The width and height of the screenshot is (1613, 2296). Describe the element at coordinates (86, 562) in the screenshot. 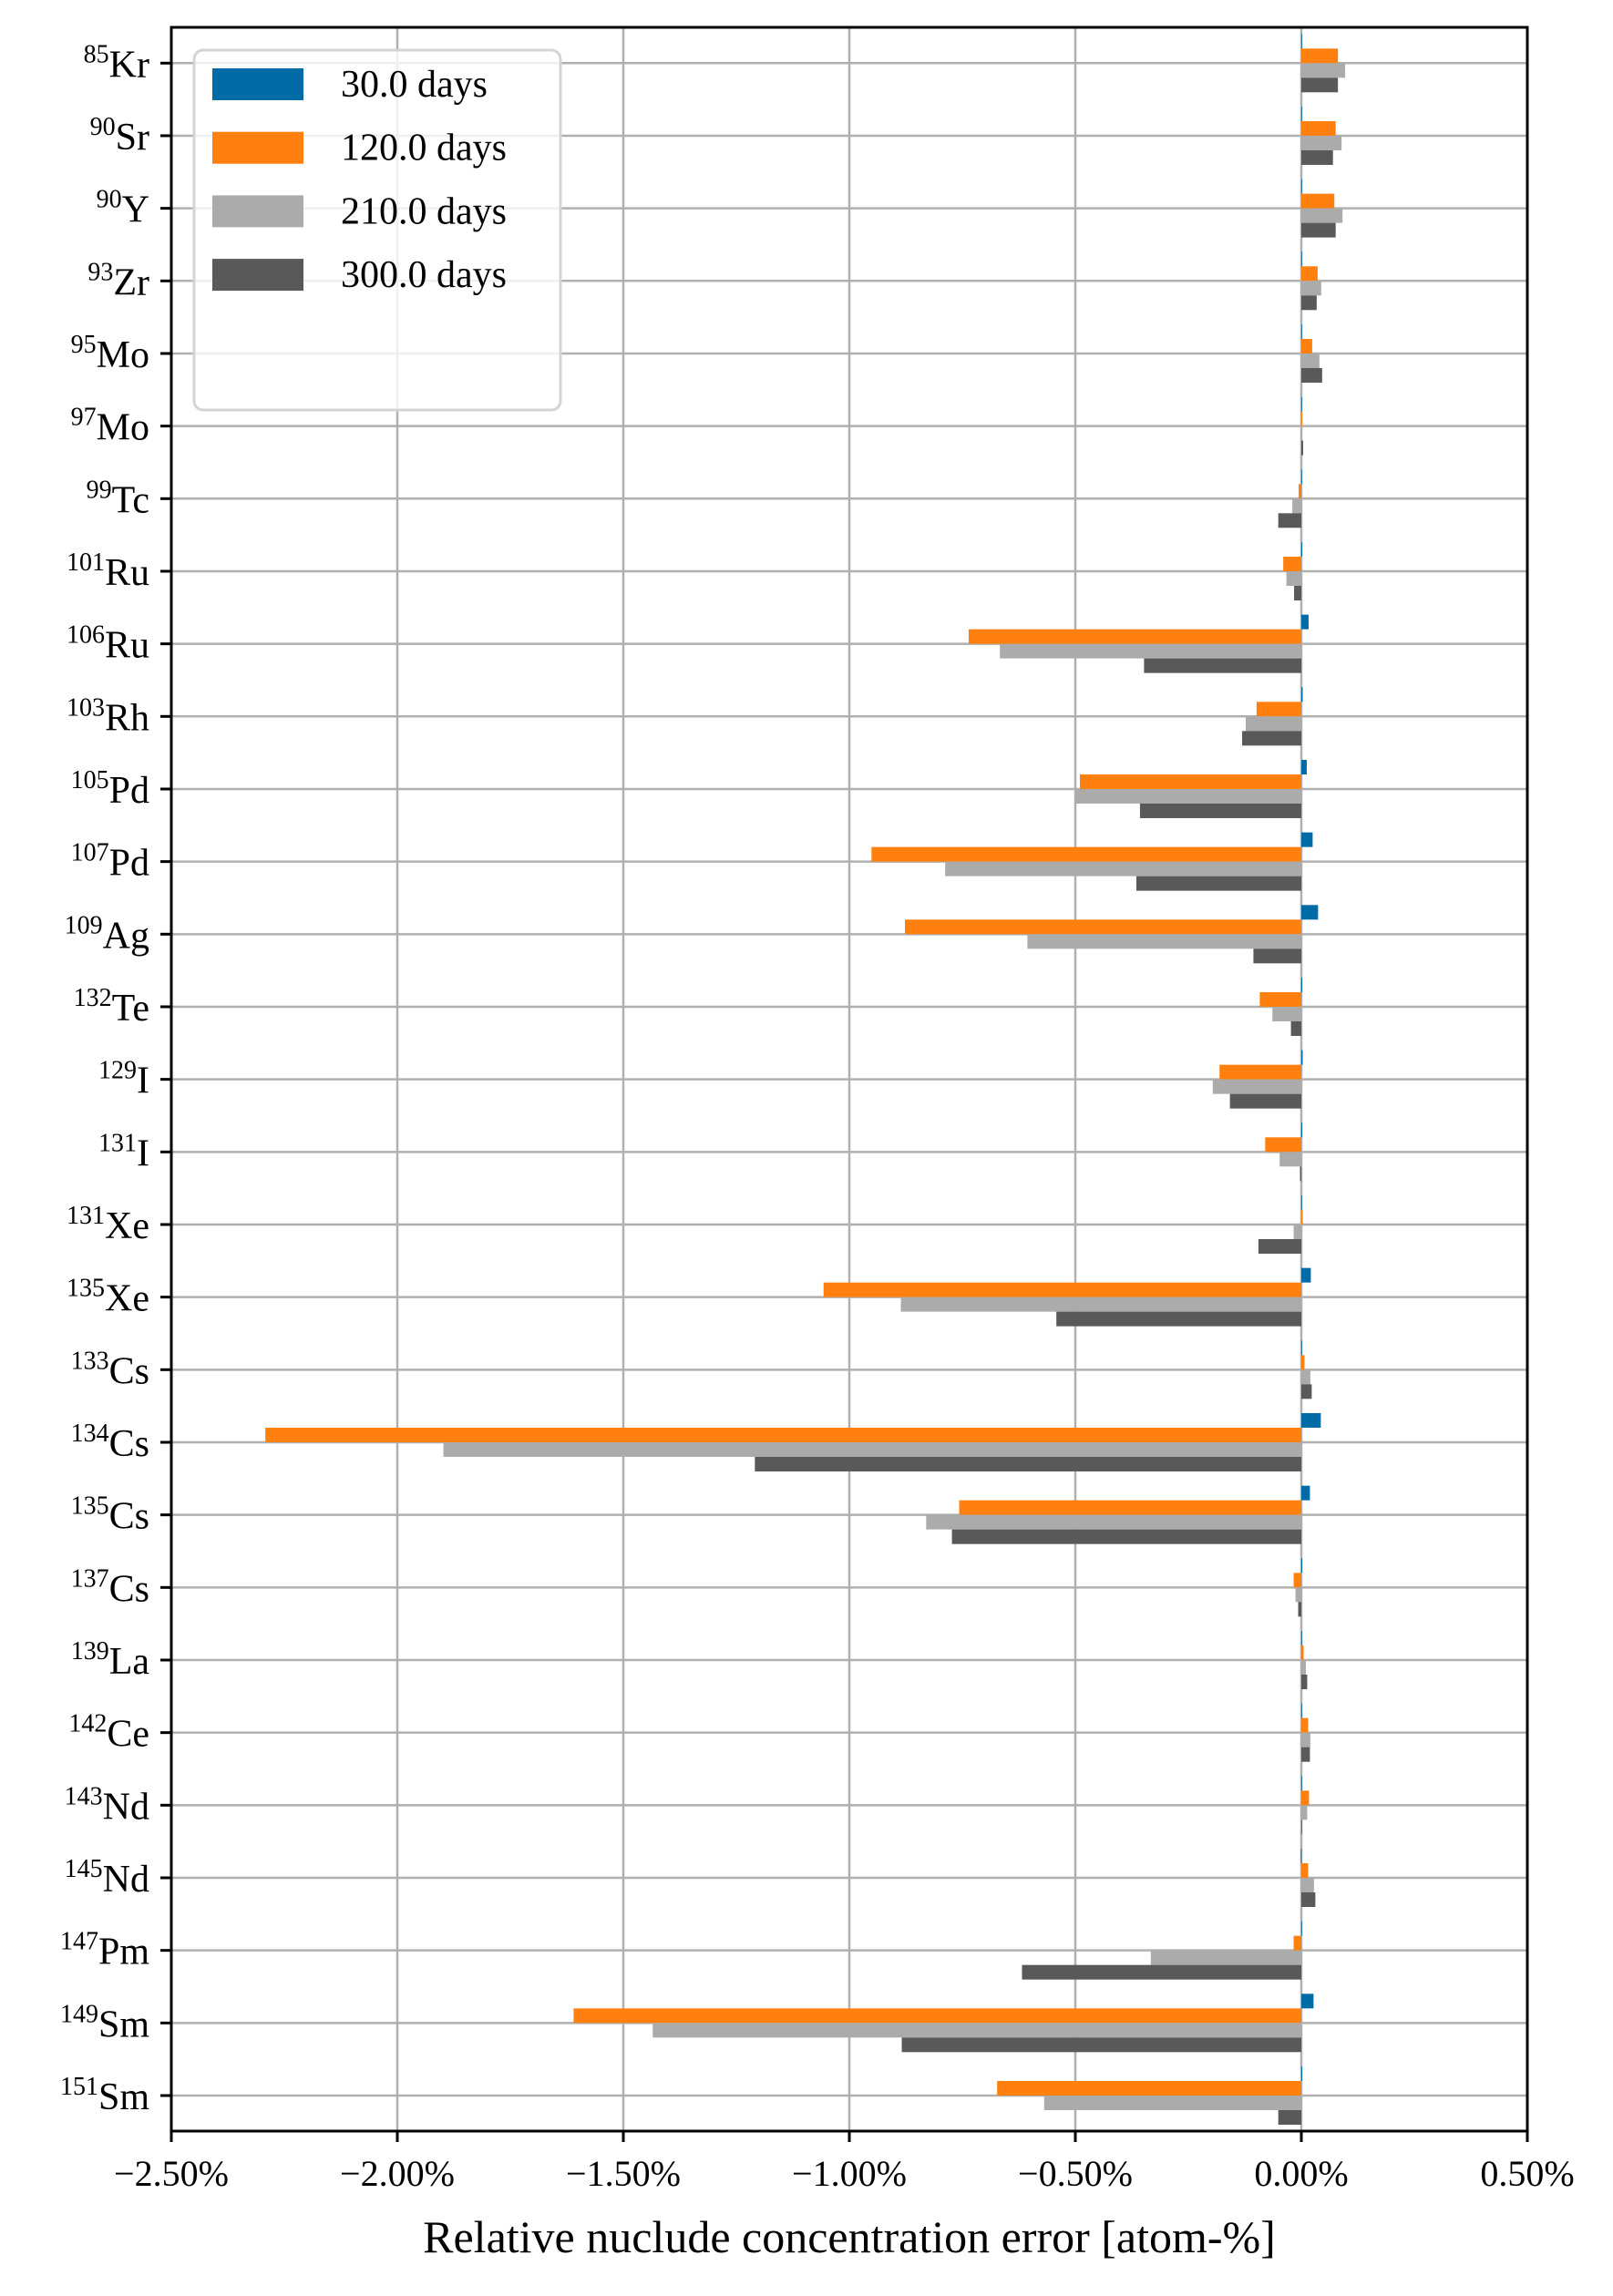

I see `mass-number: 101` at that location.